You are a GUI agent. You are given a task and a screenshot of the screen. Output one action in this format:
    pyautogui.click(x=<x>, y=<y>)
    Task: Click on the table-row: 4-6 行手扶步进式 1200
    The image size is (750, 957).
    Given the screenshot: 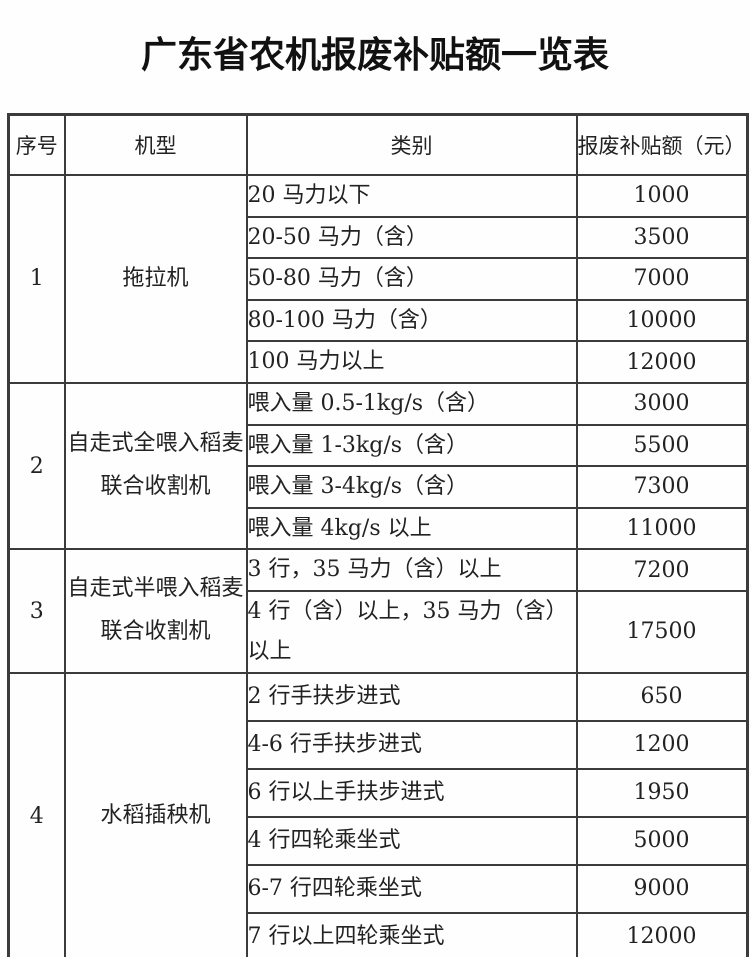 What is the action you would take?
    pyautogui.click(x=378, y=744)
    